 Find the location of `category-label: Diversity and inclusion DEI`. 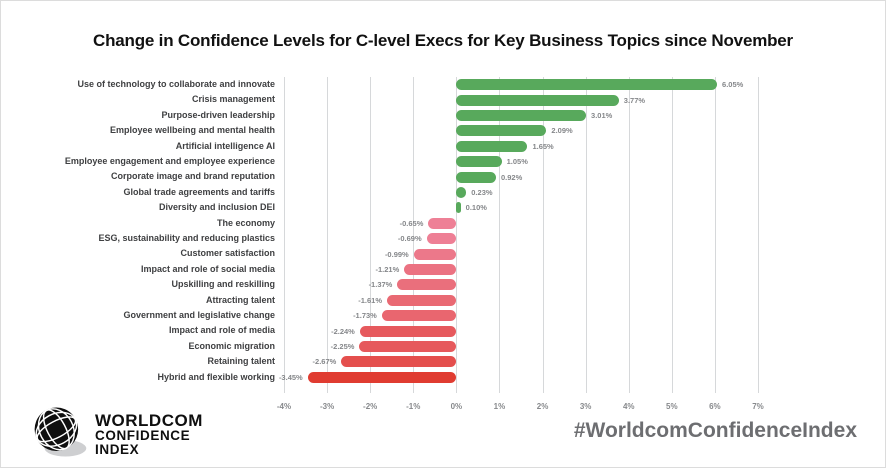

category-label: Diversity and inclusion DEI is located at coordinates (216, 207).